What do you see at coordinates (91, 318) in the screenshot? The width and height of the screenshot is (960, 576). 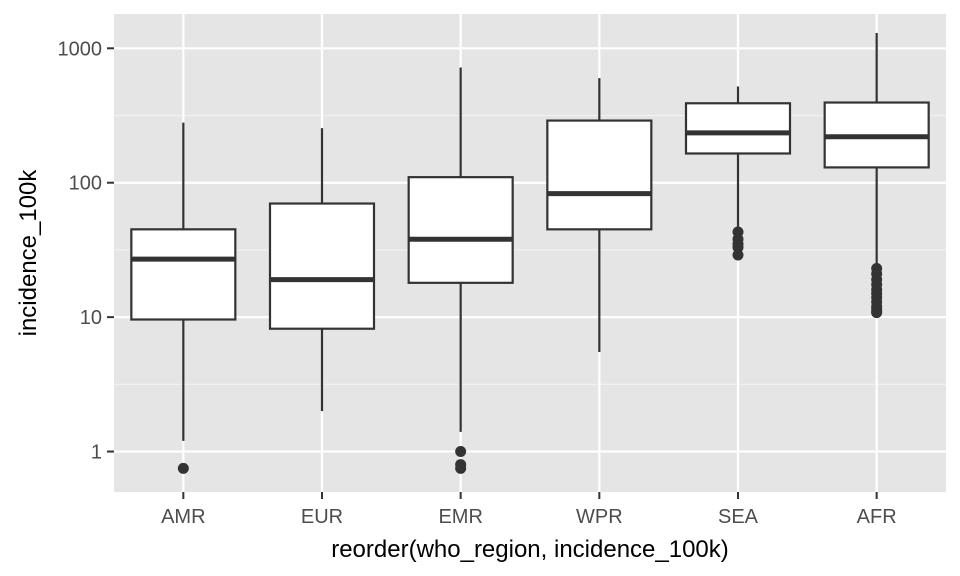 I see `y-tick-label: 10` at bounding box center [91, 318].